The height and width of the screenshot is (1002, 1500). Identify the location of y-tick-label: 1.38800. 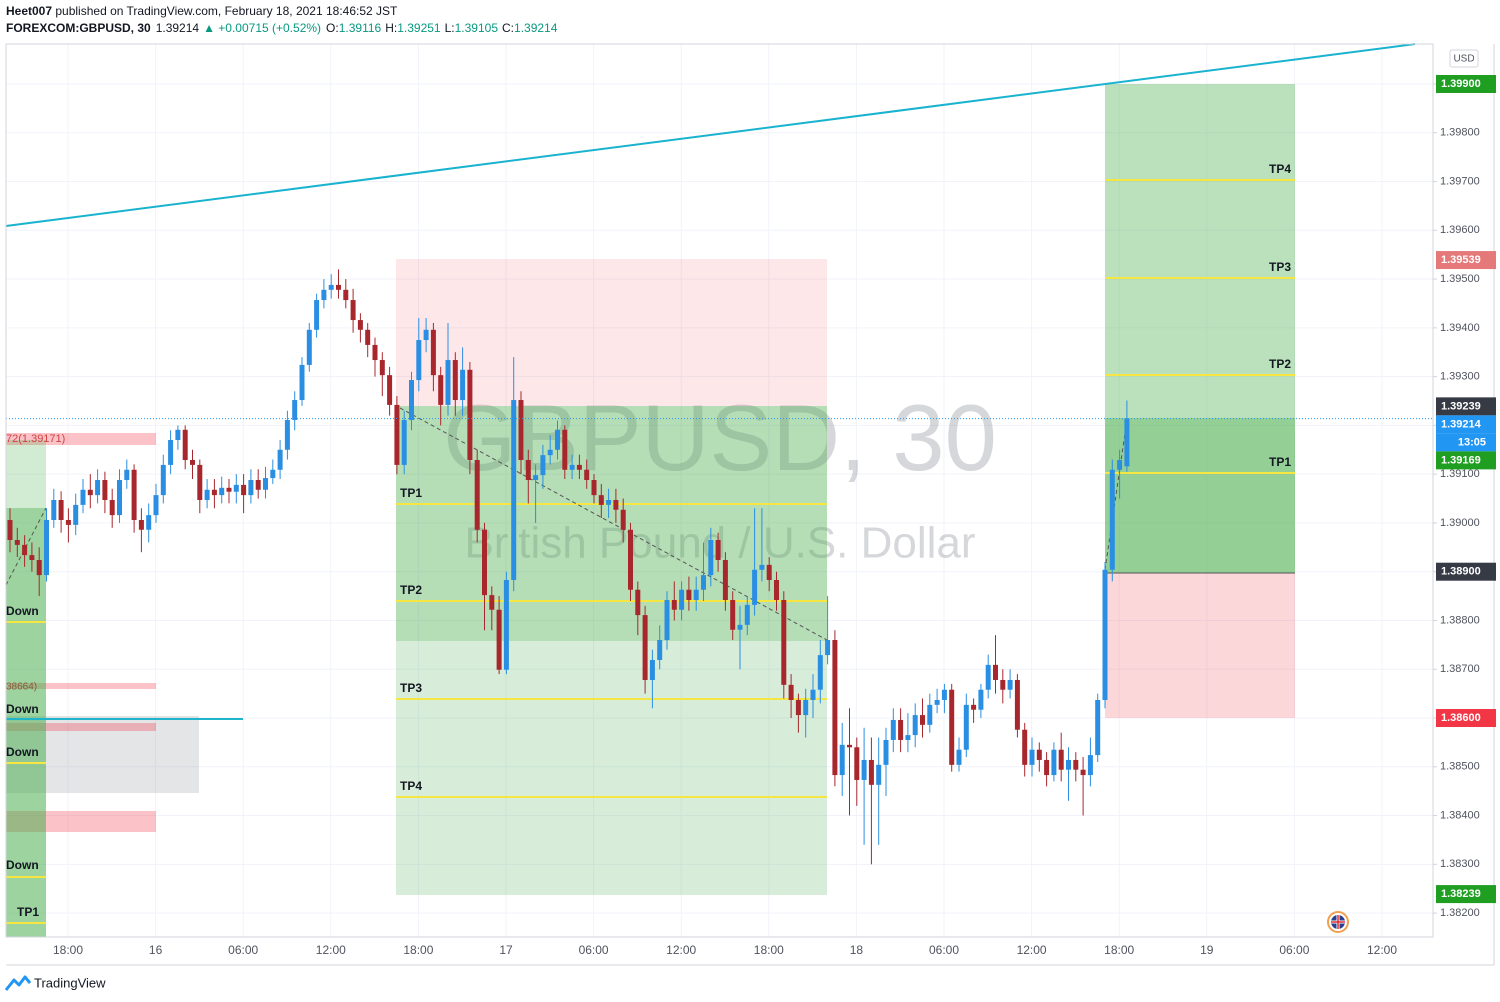
(1460, 620).